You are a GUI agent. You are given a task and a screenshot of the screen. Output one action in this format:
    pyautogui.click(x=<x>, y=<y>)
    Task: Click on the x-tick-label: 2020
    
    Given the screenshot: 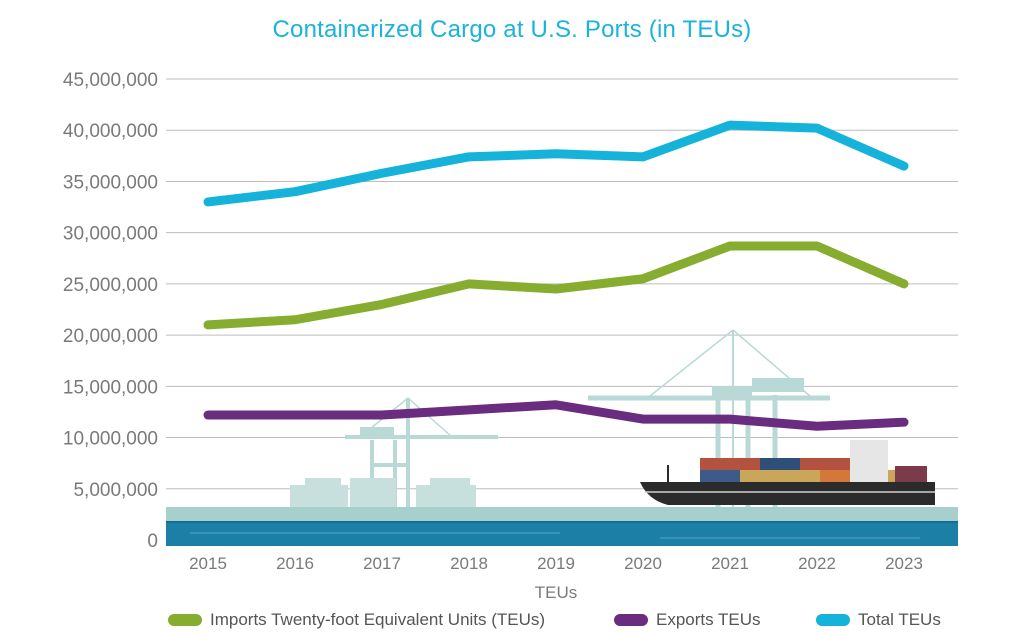 What is the action you would take?
    pyautogui.click(x=643, y=563)
    